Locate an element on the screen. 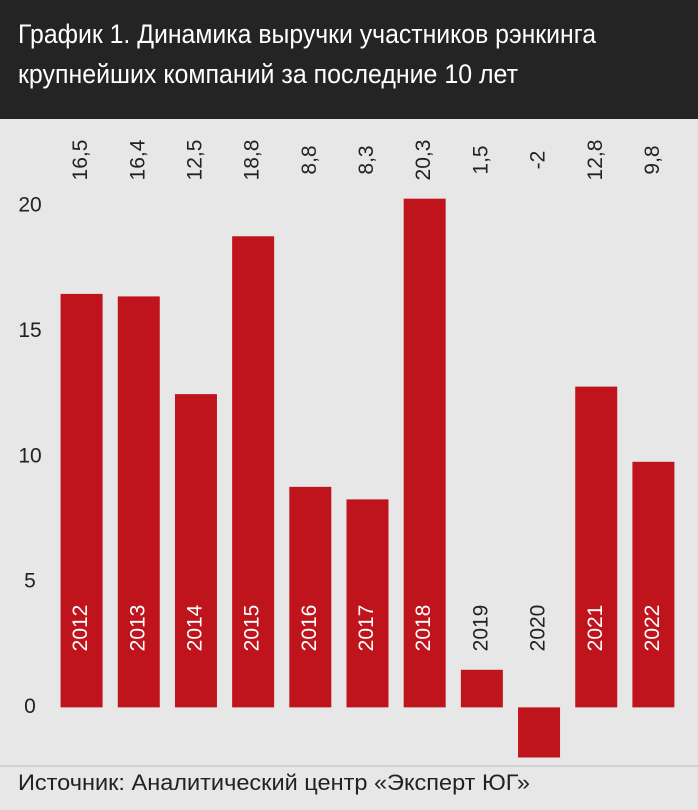 This screenshot has height=810, width=698. x-tick-label: 2021 is located at coordinates (595, 628).